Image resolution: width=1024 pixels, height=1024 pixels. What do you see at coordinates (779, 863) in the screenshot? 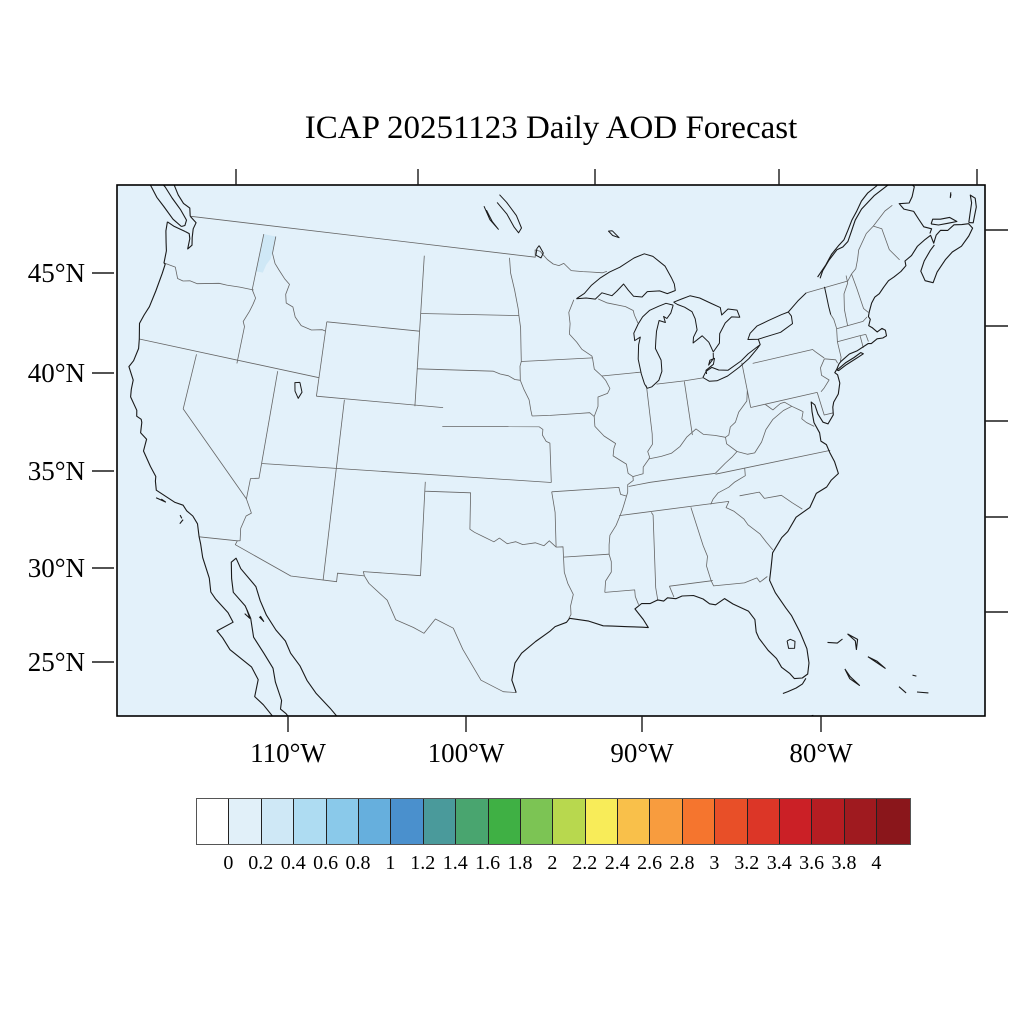
I see `colorbar-tick-label: 3.4` at bounding box center [779, 863].